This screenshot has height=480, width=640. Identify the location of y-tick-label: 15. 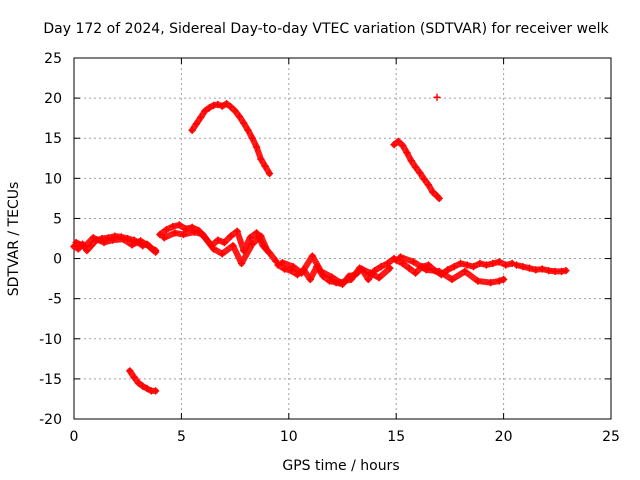
(53, 139).